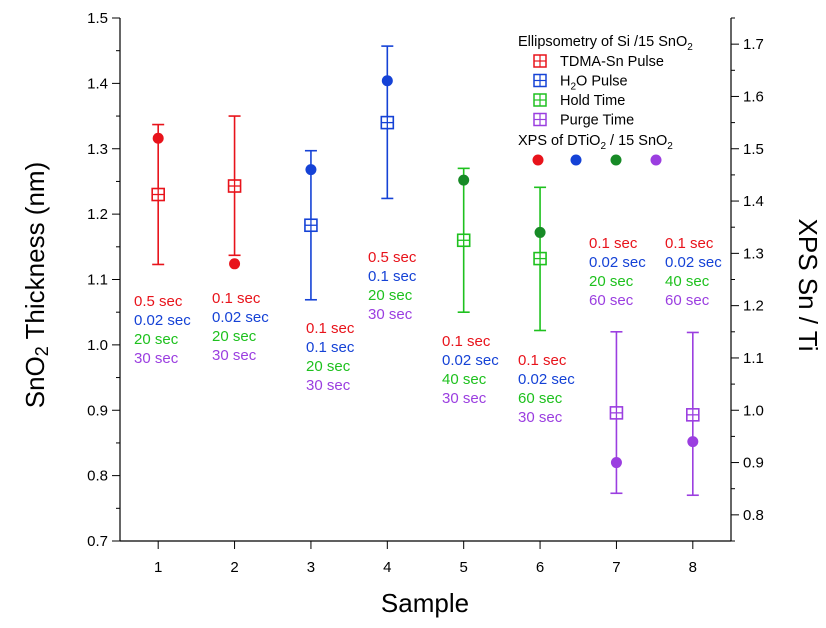 The height and width of the screenshot is (628, 826). Describe the element at coordinates (234, 186) in the screenshot. I see `sample-2-ellipsometry` at that location.